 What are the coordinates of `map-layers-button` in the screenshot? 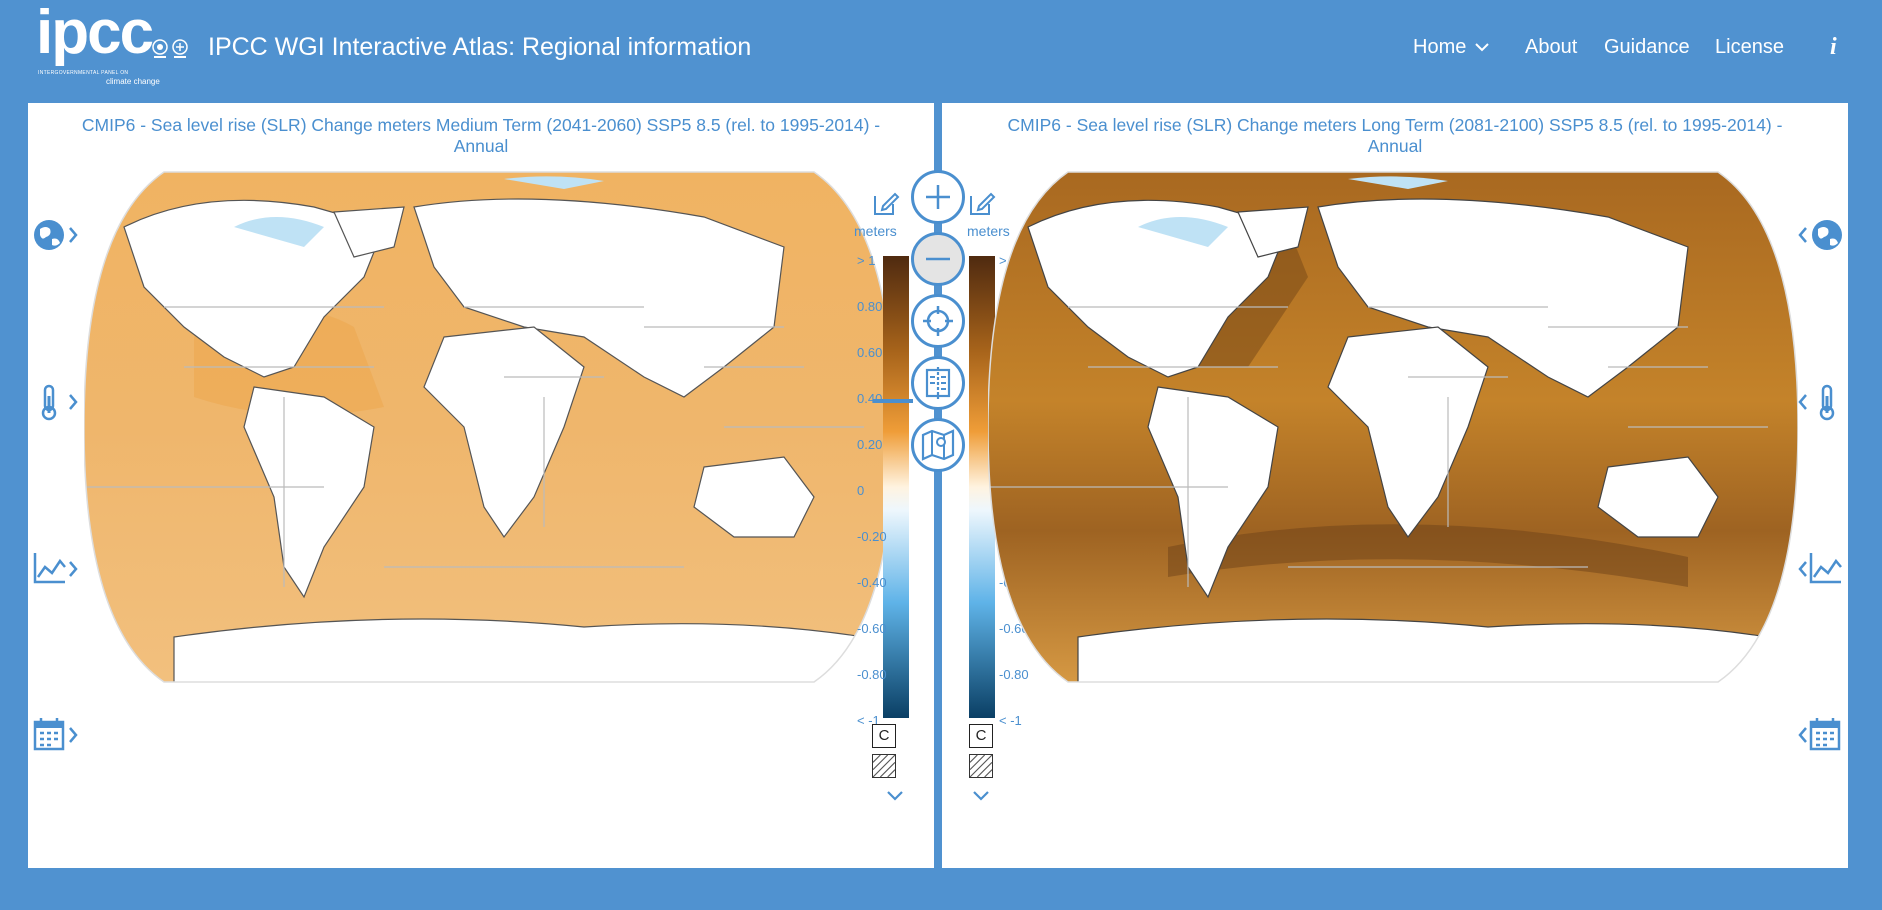 It's located at (938, 445).